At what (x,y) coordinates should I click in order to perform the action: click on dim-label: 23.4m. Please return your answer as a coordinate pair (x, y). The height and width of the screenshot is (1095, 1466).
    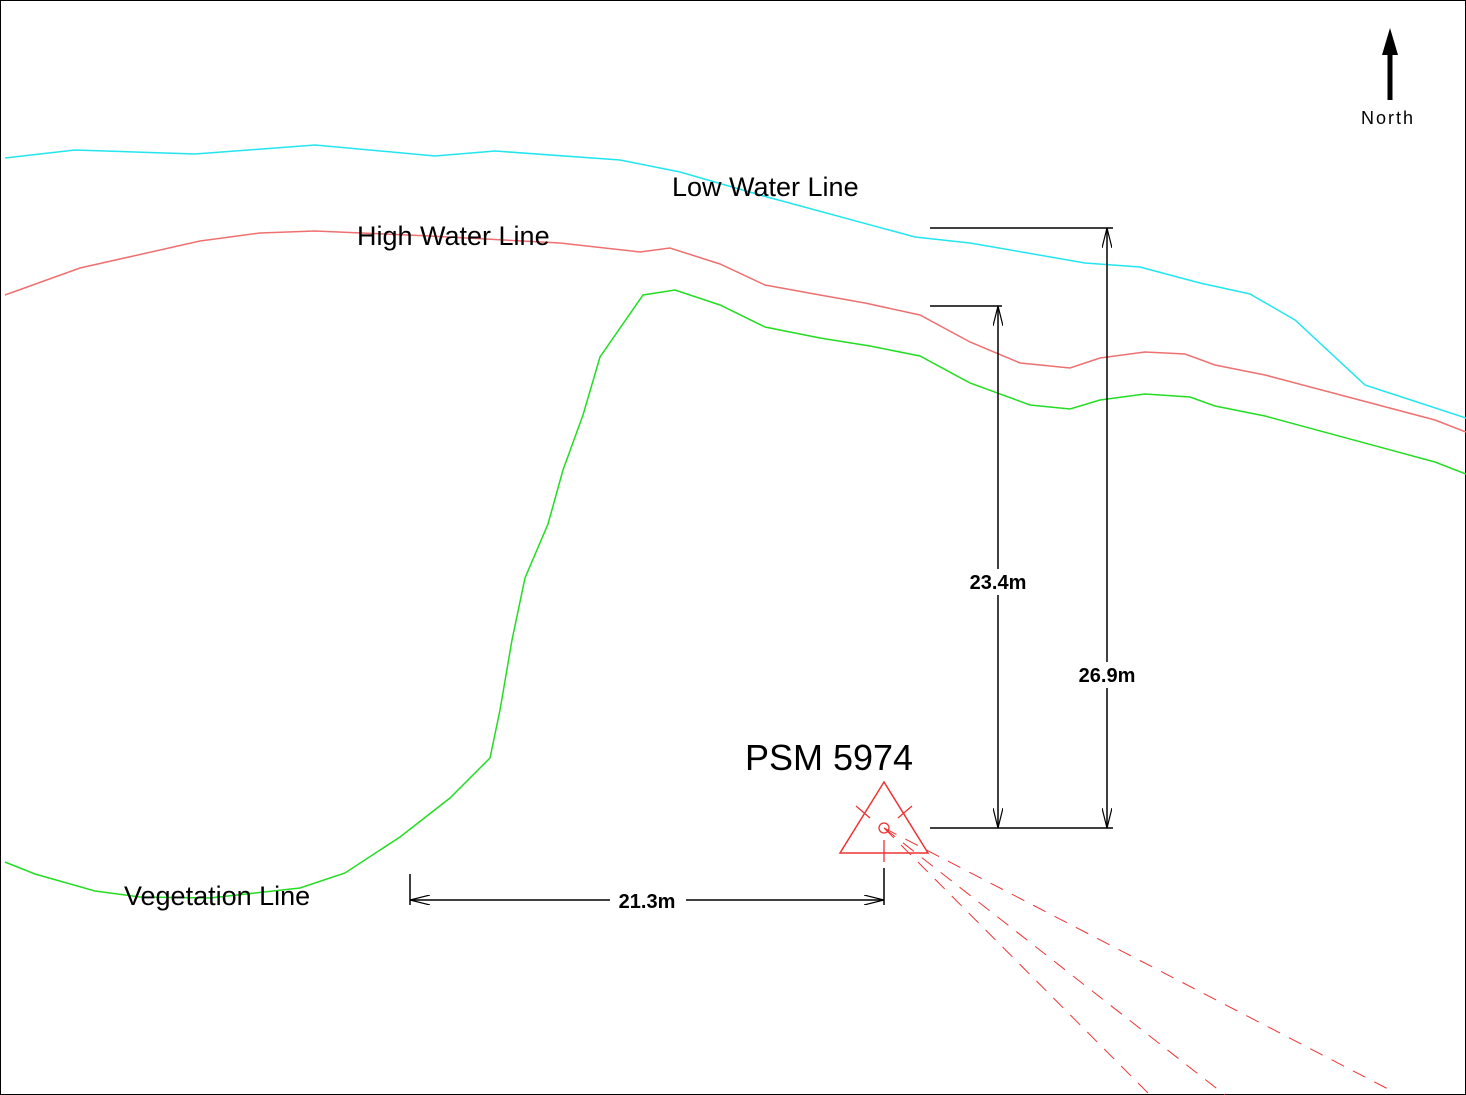
    Looking at the image, I should click on (998, 583).